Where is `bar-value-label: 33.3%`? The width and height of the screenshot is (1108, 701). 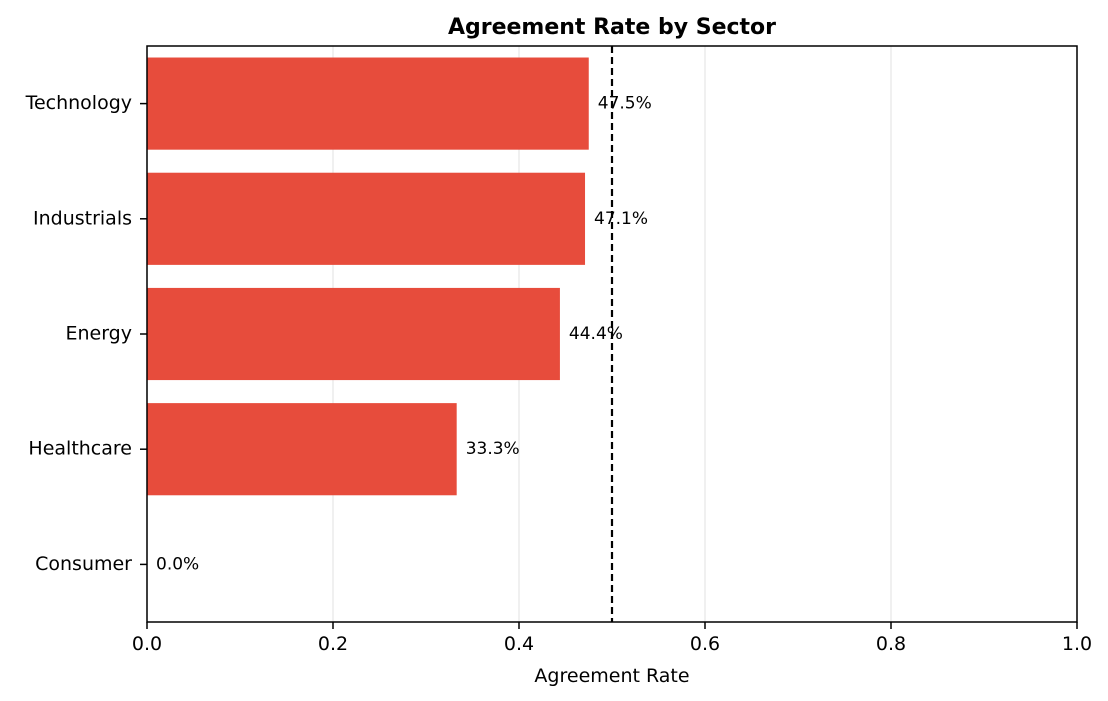
bar-value-label: 33.3% is located at coordinates (493, 449).